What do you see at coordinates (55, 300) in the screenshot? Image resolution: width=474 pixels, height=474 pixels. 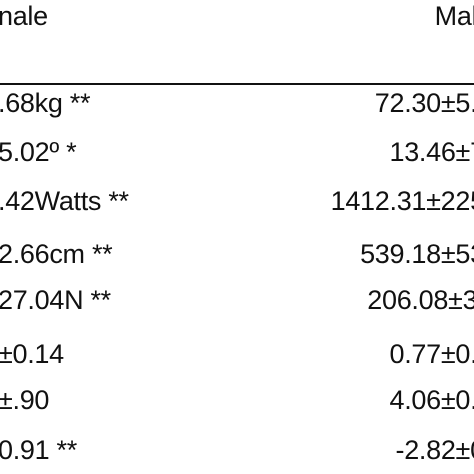 I see `row-5-female-value: 27.04N **` at bounding box center [55, 300].